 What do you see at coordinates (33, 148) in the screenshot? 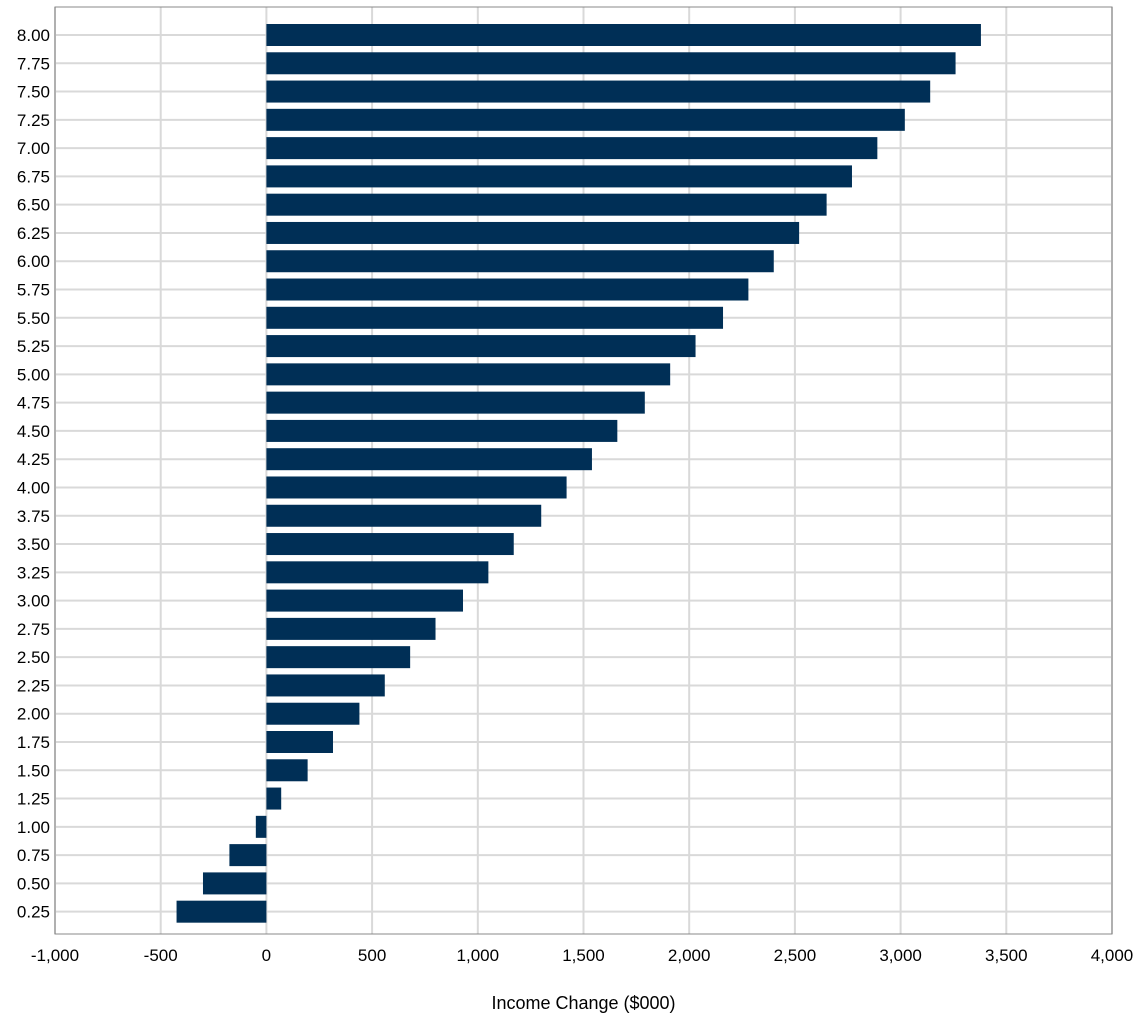
I see `y-tick-label: 7.00` at bounding box center [33, 148].